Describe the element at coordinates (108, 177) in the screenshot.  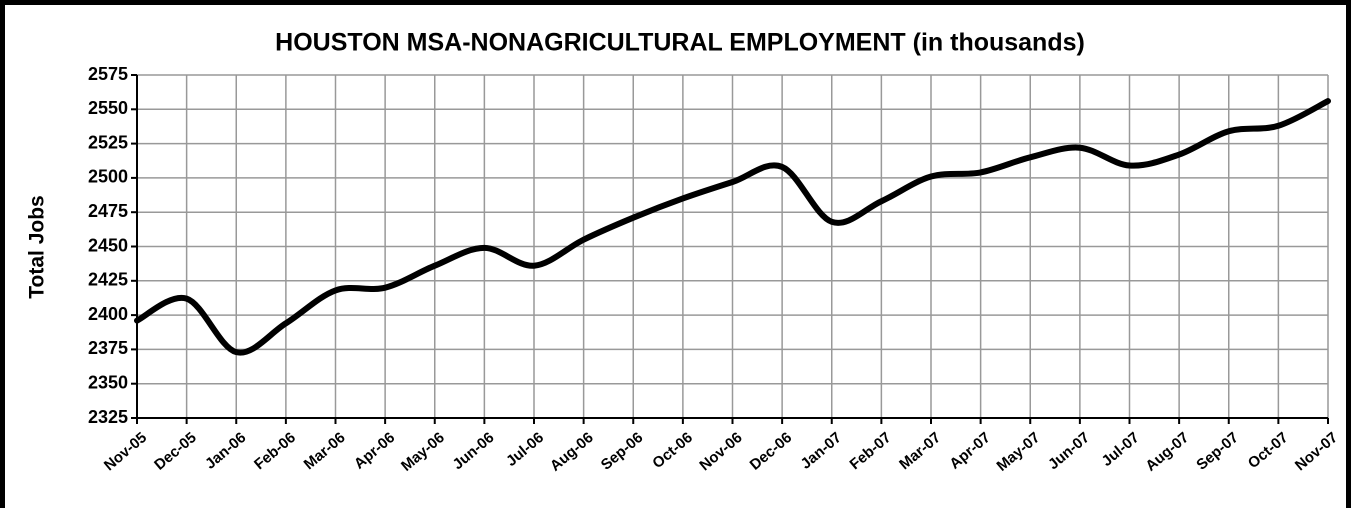
I see `y-tick-label: 2500` at that location.